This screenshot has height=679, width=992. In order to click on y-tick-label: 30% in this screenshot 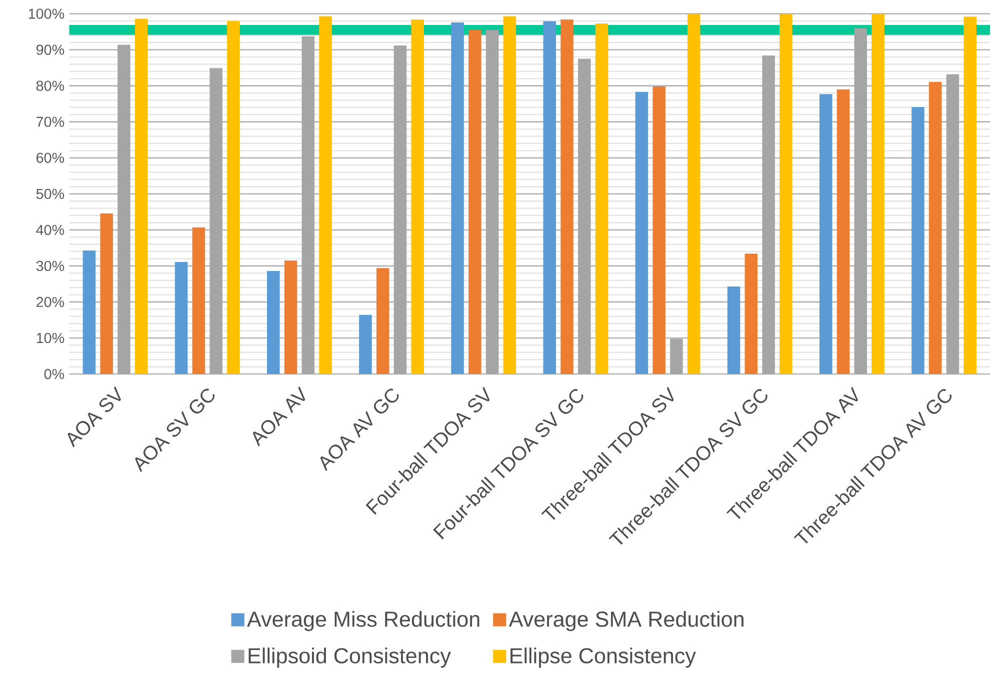, I will do `click(50, 265)`.